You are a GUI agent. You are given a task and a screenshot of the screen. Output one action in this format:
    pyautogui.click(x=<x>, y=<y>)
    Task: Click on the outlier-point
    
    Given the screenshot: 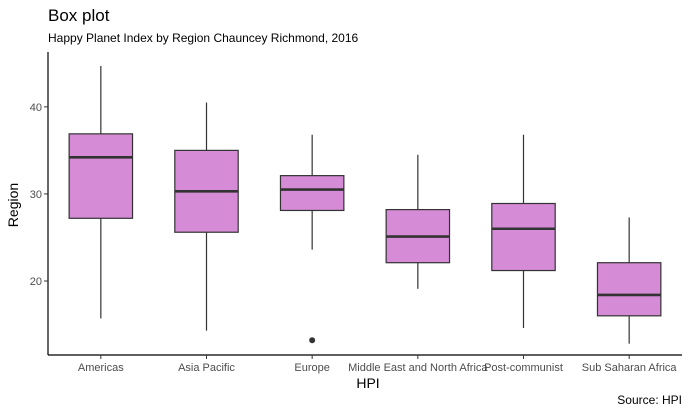 What is the action you would take?
    pyautogui.click(x=312, y=340)
    